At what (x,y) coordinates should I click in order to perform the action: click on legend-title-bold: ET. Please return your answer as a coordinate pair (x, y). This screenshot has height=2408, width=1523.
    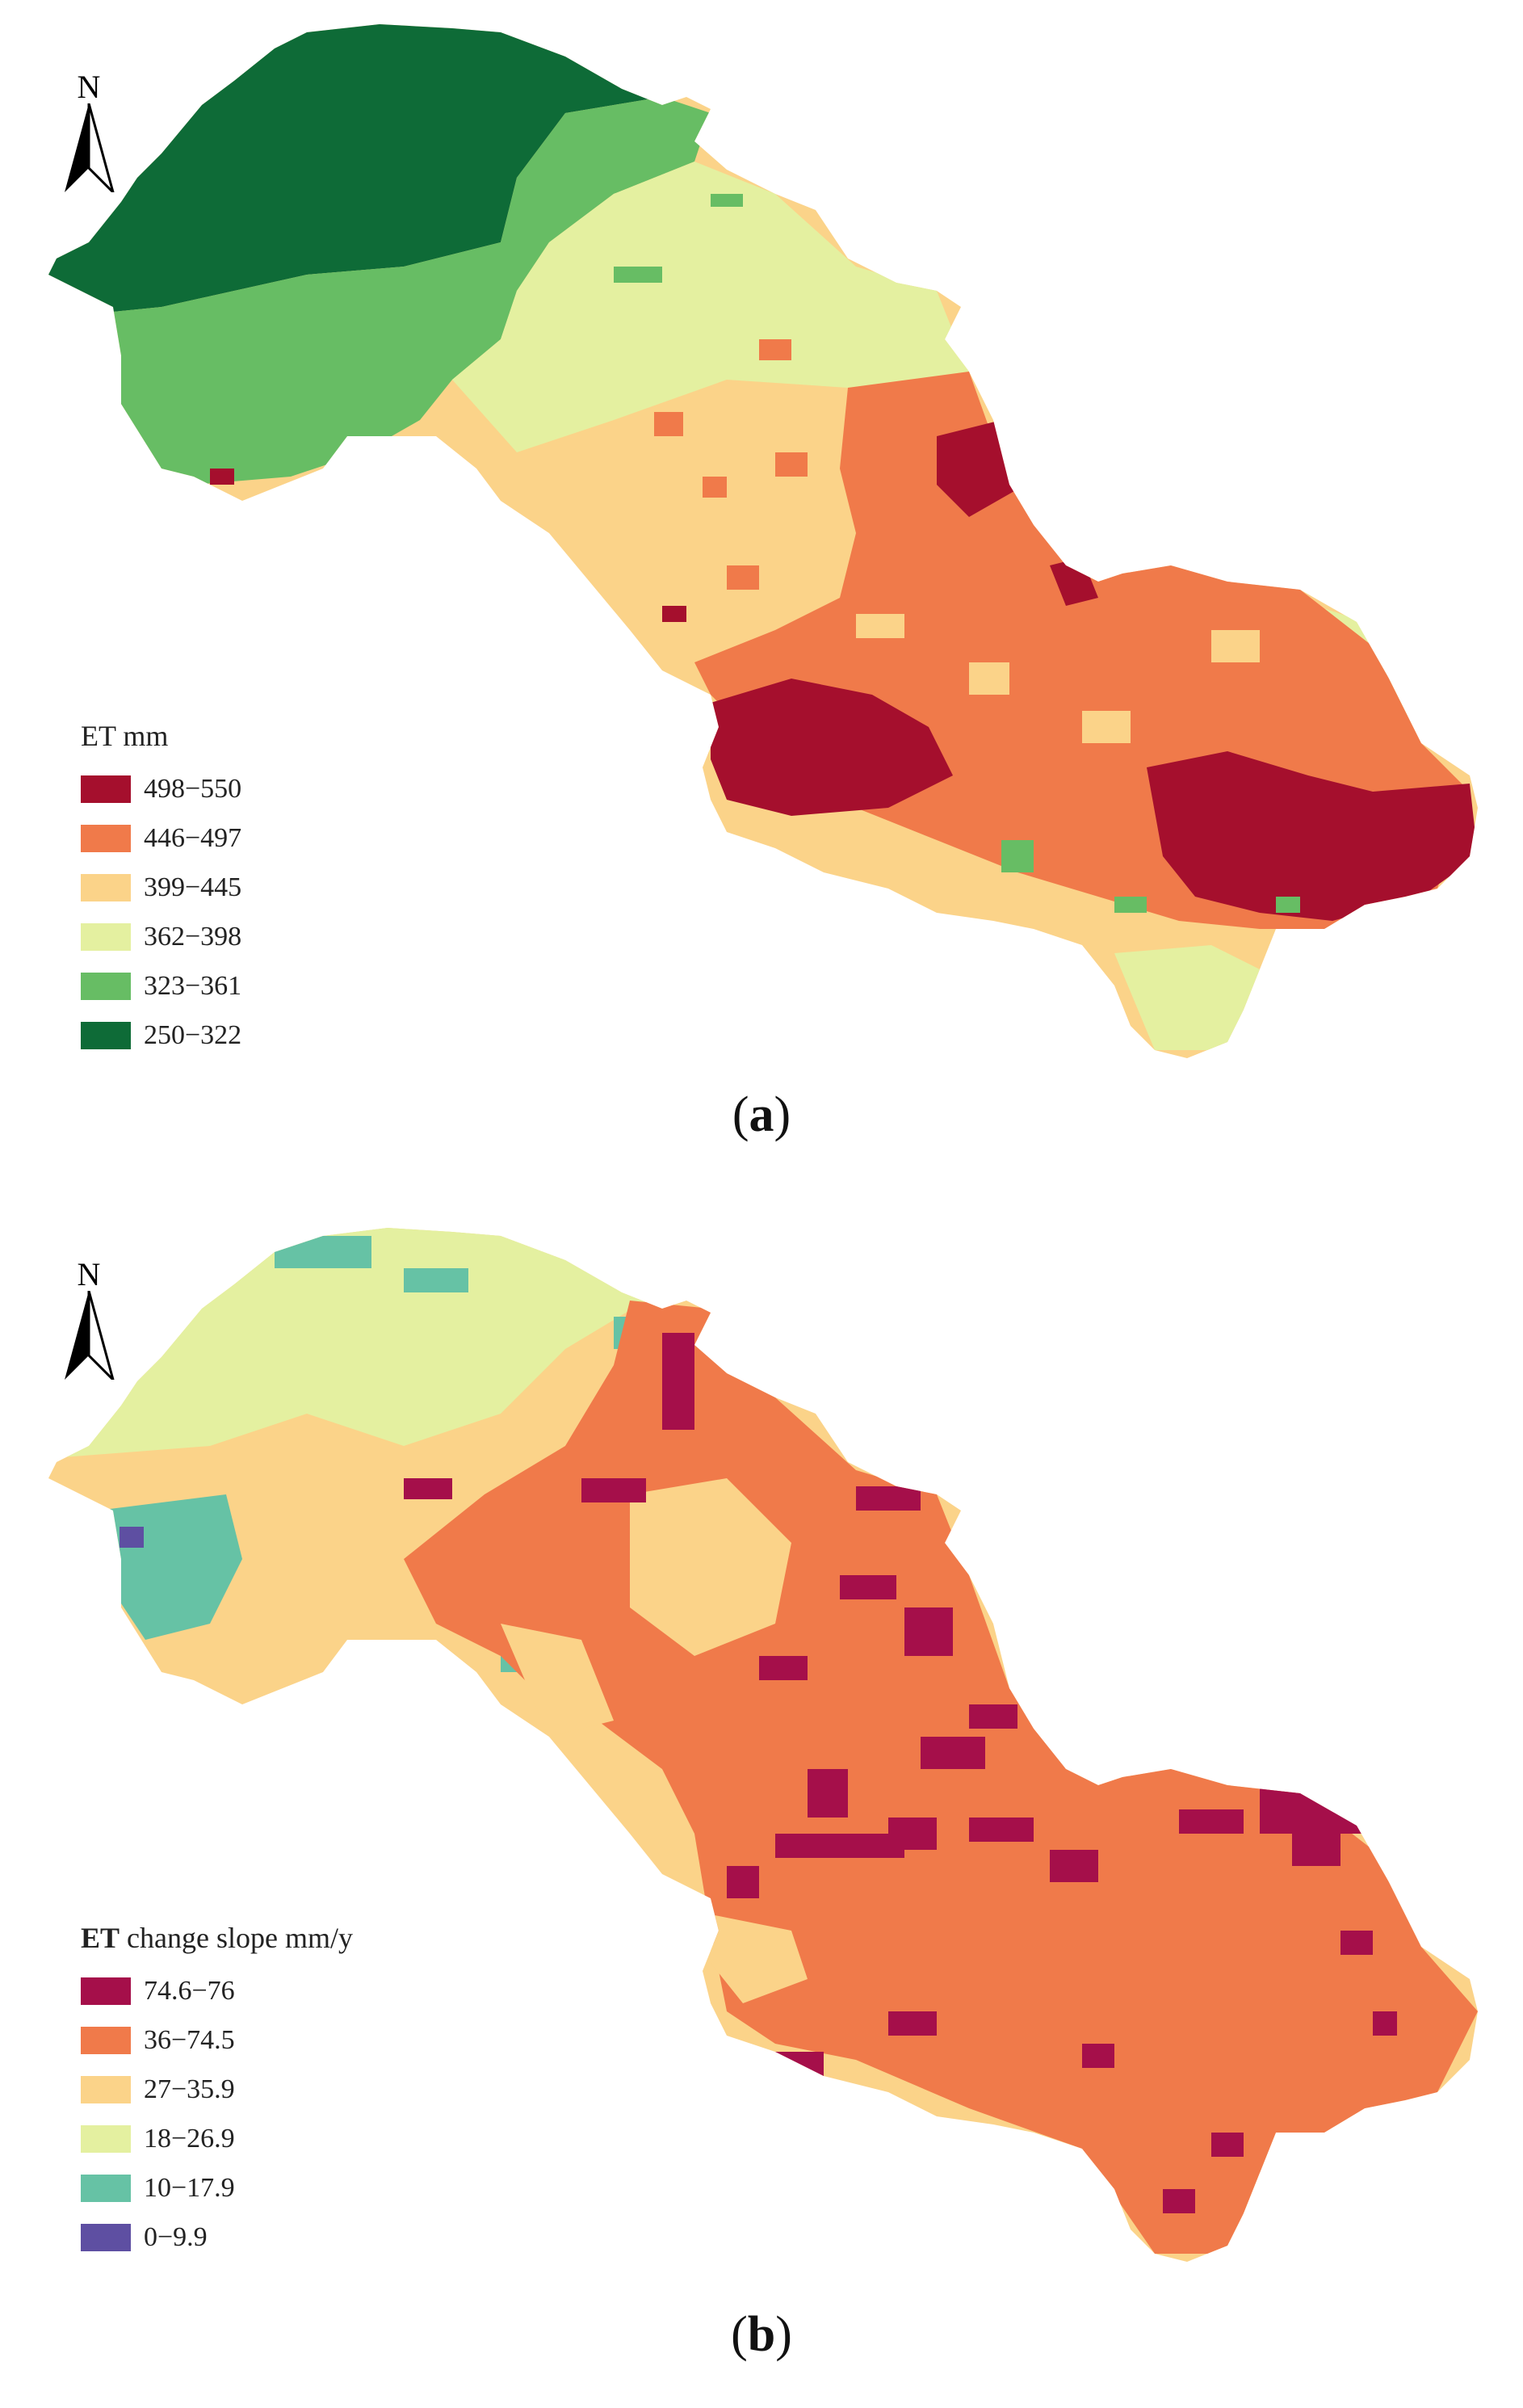
    Looking at the image, I should click on (100, 1938).